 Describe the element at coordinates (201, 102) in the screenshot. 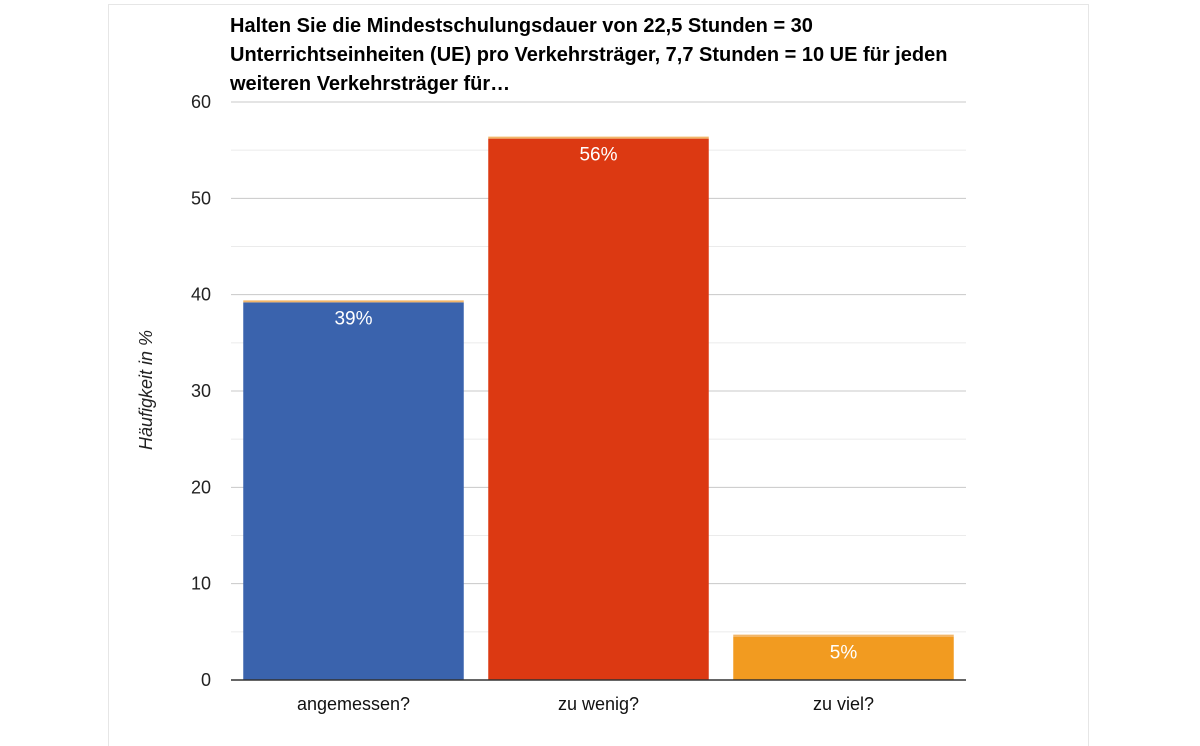

I see `y-tick-label: 60` at that location.